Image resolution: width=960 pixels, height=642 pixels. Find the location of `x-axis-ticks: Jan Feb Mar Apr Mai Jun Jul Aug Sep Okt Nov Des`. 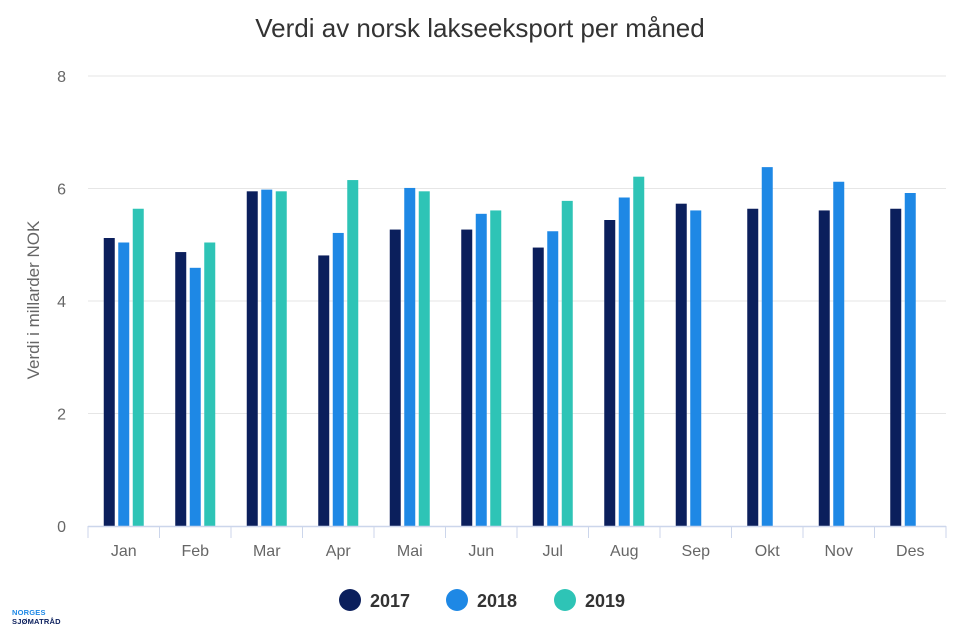

x-axis-ticks: Jan Feb Mar Apr Mai Jun Jul Aug Sep Okt Nov Des is located at coordinates (518, 551).